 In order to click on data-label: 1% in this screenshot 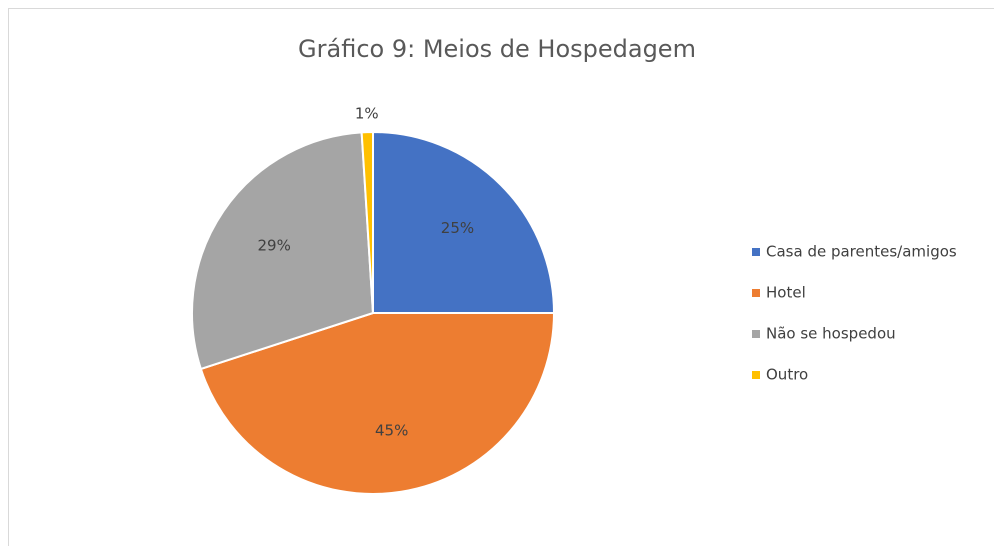, I will do `click(367, 114)`.